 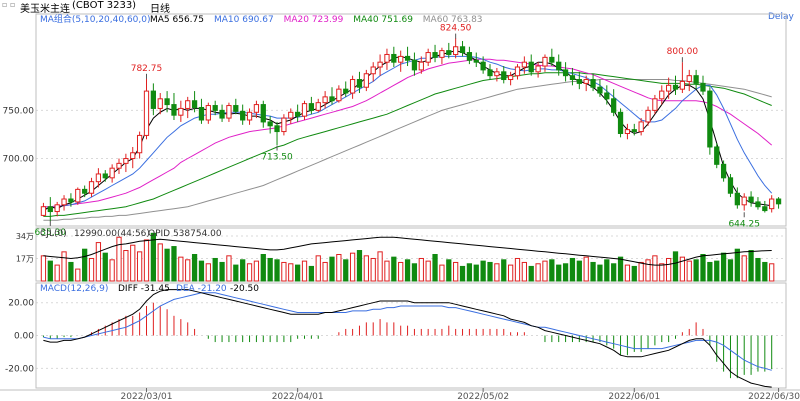 What do you see at coordinates (51, 233) in the screenshot?
I see `price-annotation: 635.30` at bounding box center [51, 233].